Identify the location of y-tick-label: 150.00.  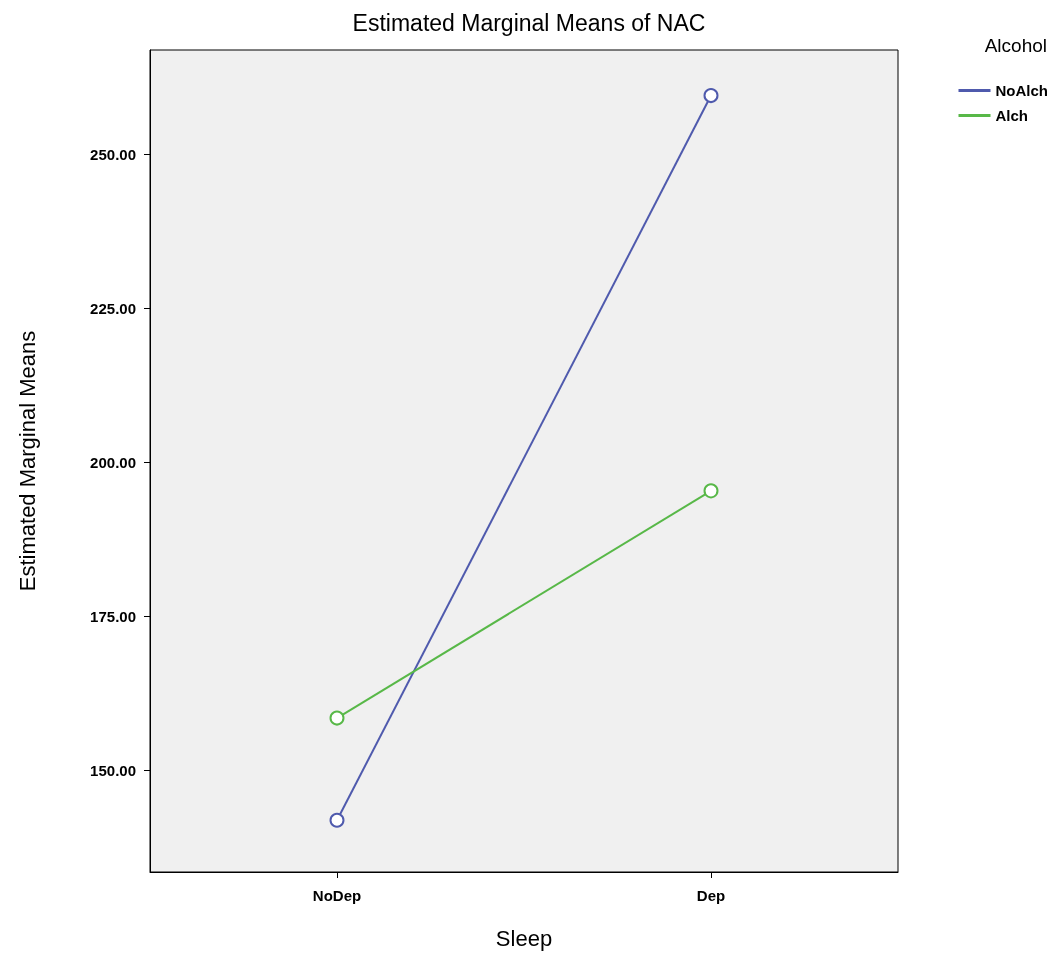
(113, 770).